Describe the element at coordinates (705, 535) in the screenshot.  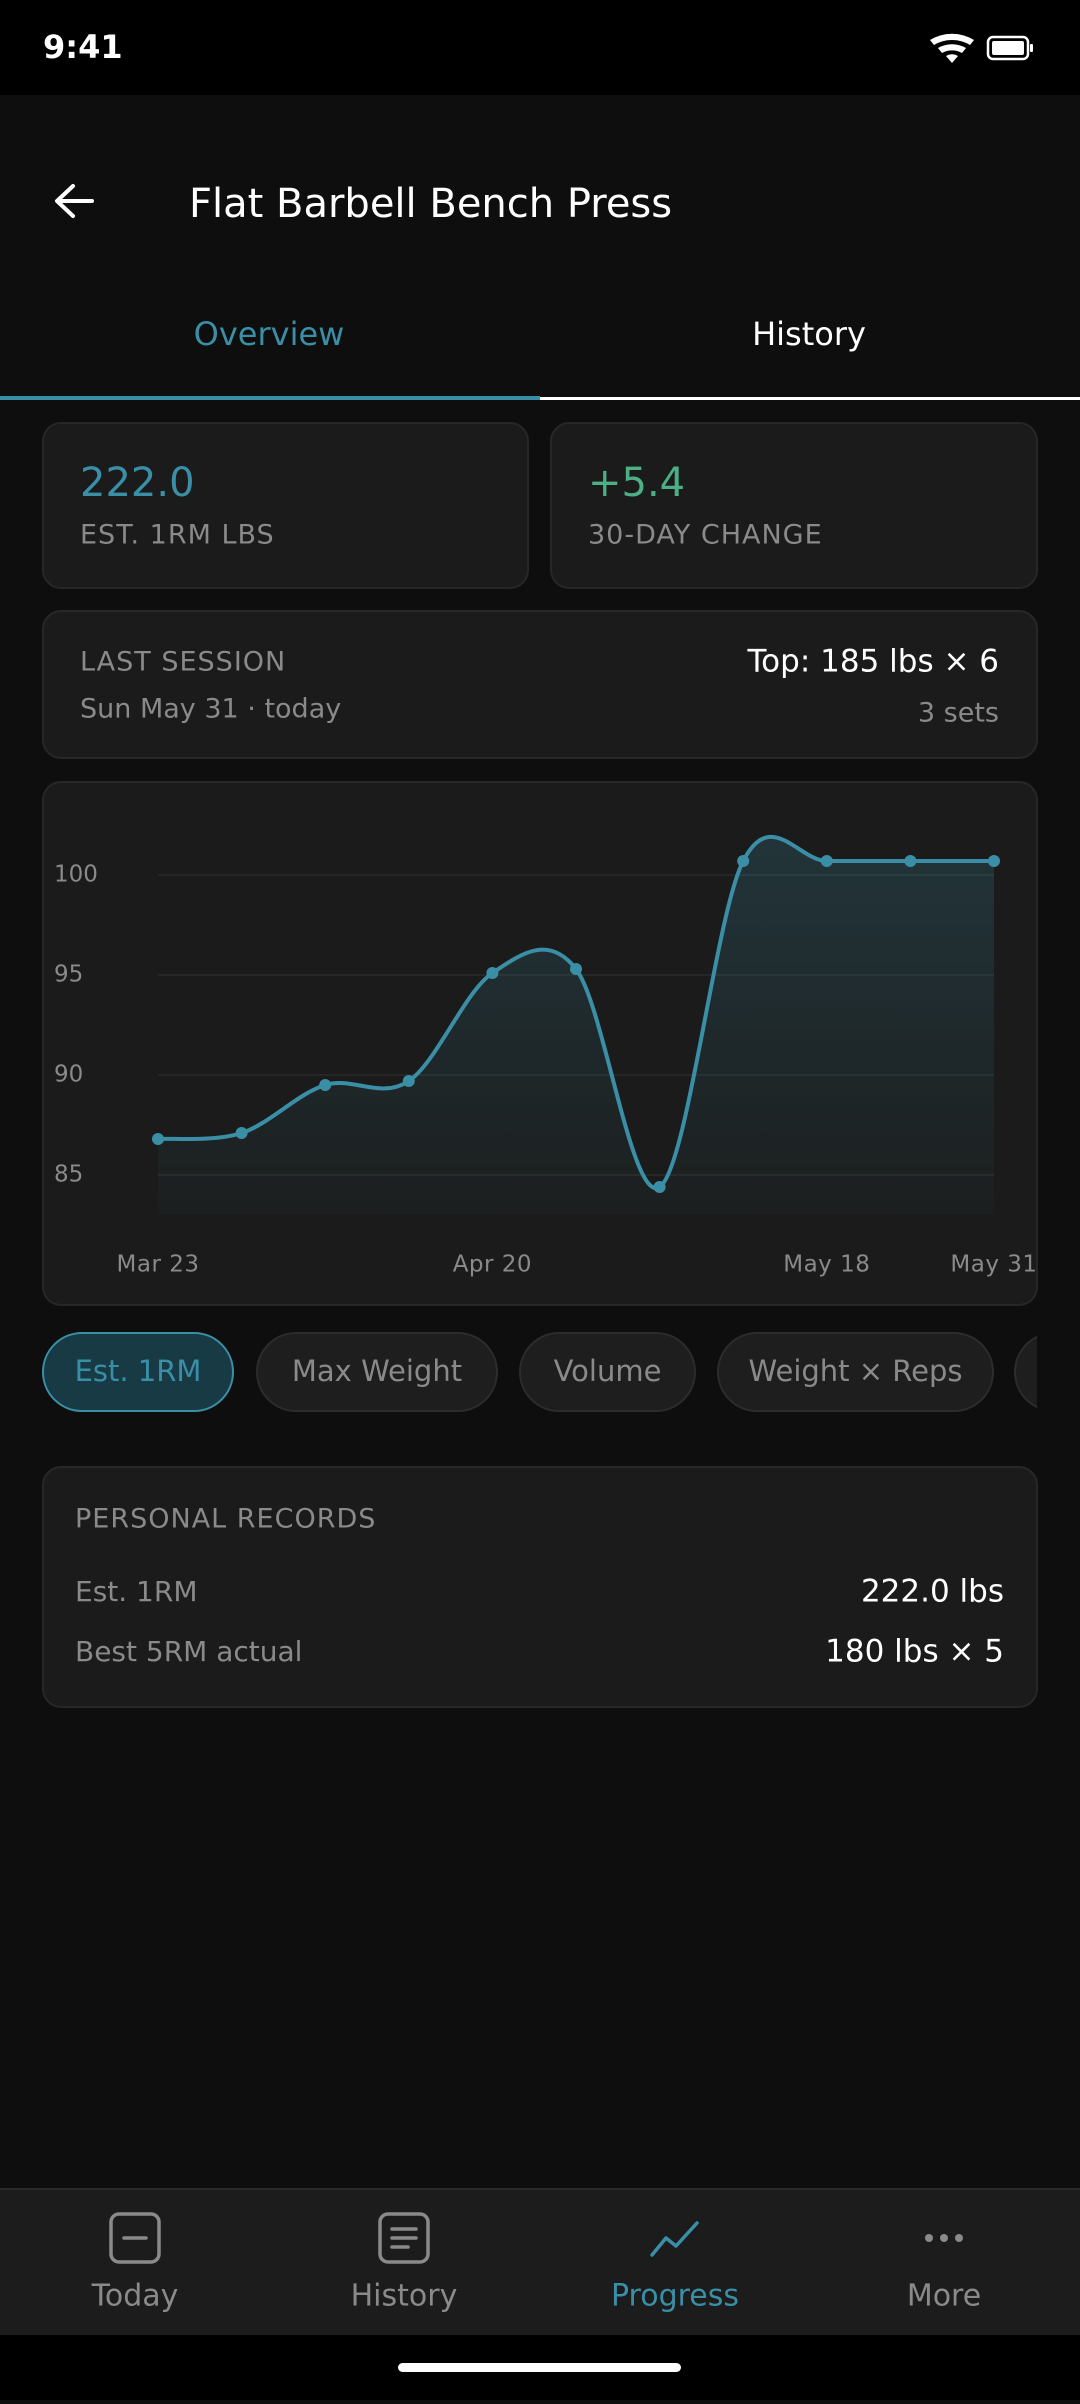
I see `stat-label: 30-DAY CHANGE` at that location.